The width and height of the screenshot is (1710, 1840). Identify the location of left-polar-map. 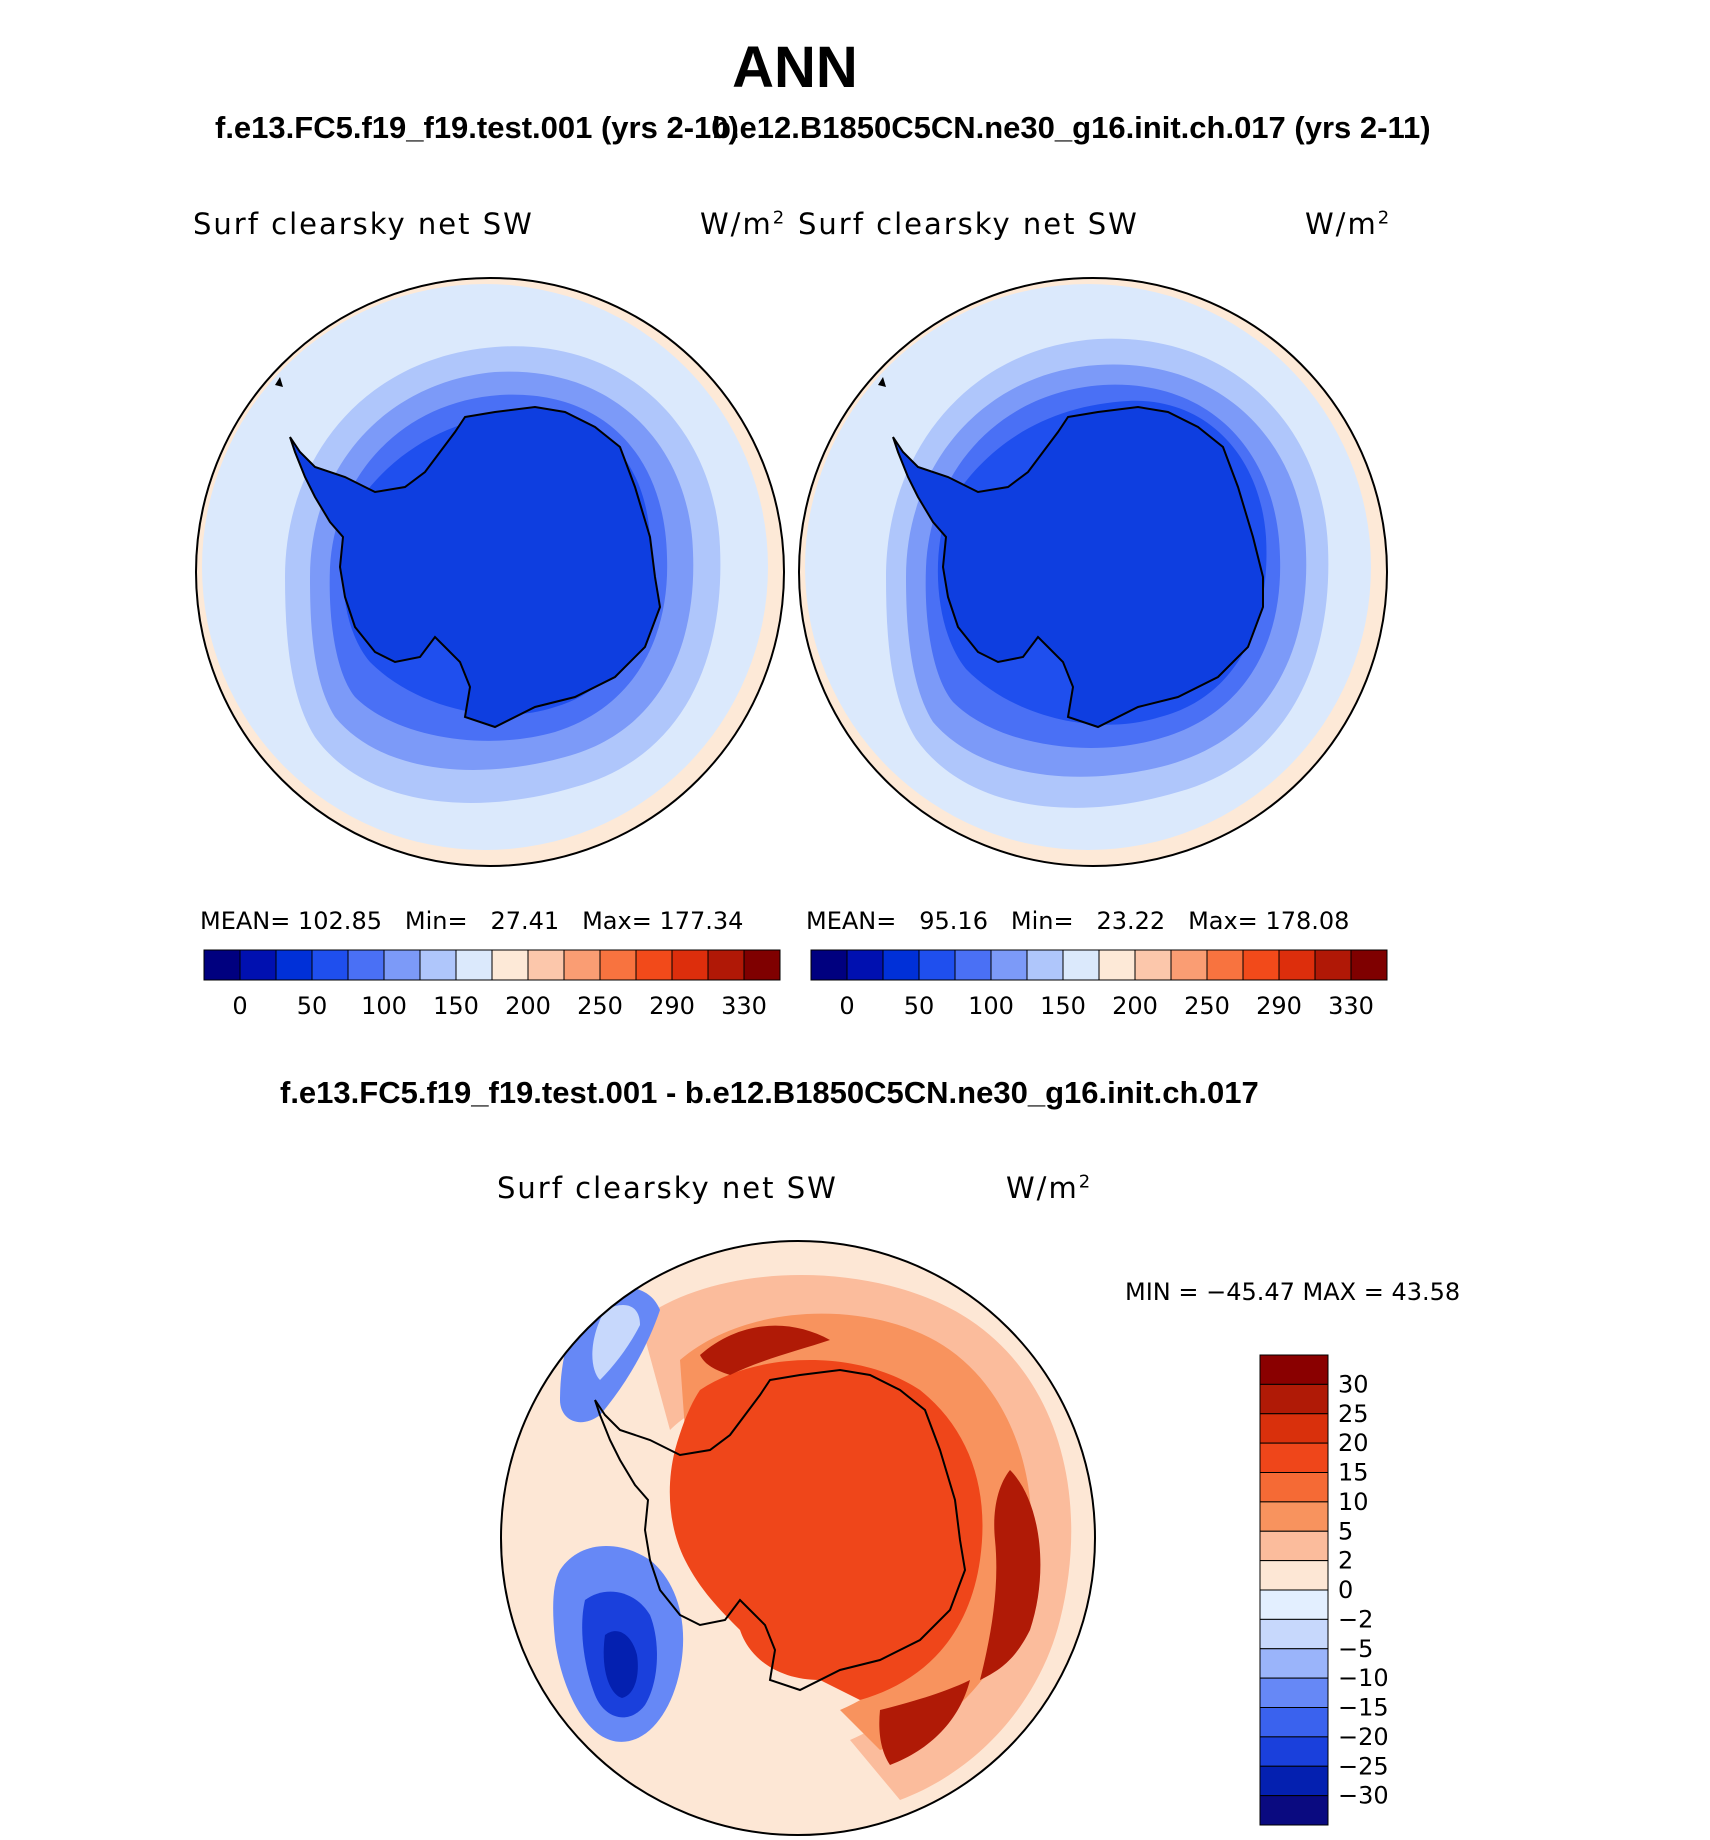
(490, 572).